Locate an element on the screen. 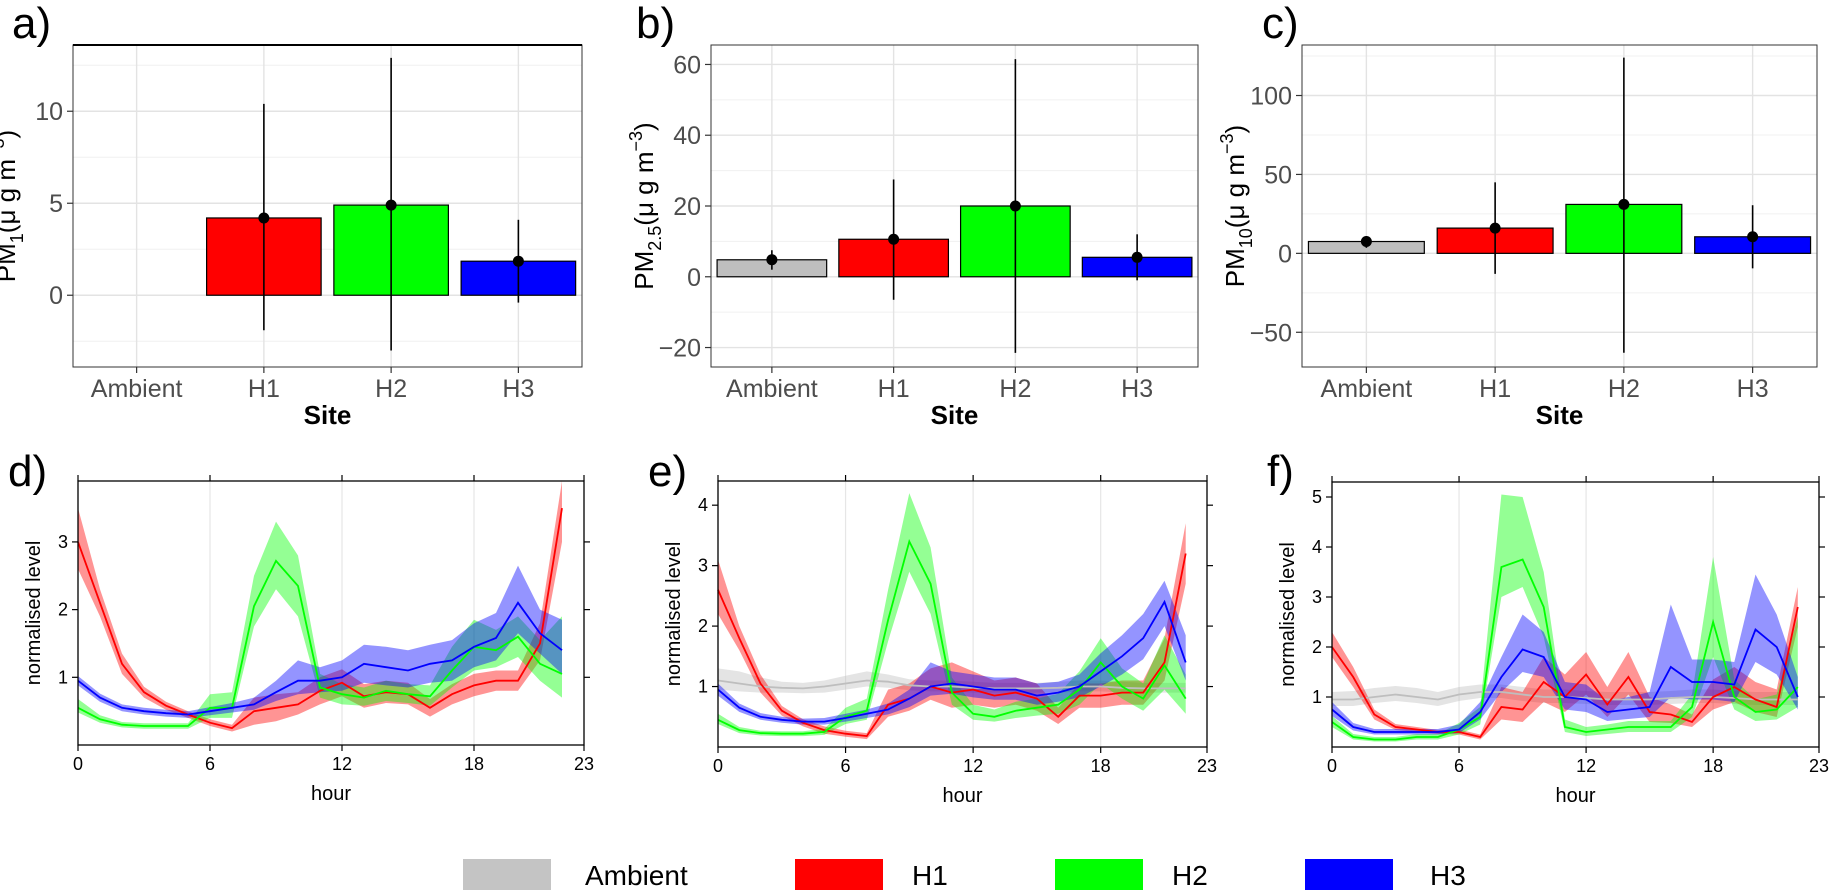  mean-point-h2 is located at coordinates (1624, 204).